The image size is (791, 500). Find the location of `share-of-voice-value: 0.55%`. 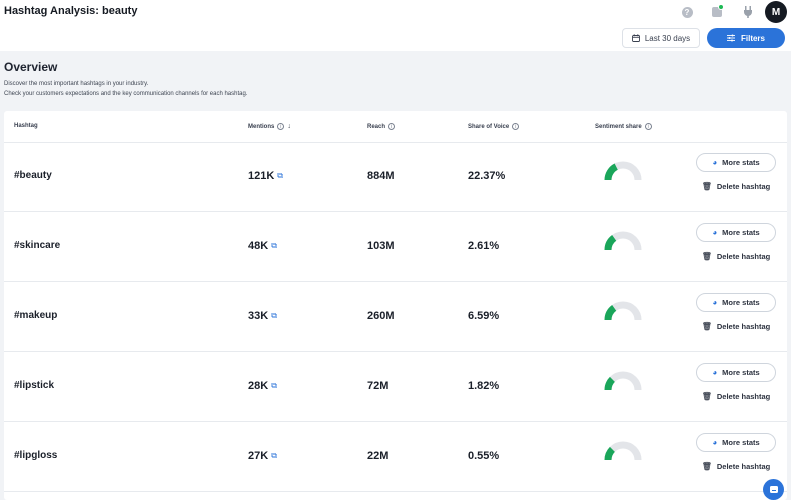

share-of-voice-value: 0.55% is located at coordinates (484, 456).